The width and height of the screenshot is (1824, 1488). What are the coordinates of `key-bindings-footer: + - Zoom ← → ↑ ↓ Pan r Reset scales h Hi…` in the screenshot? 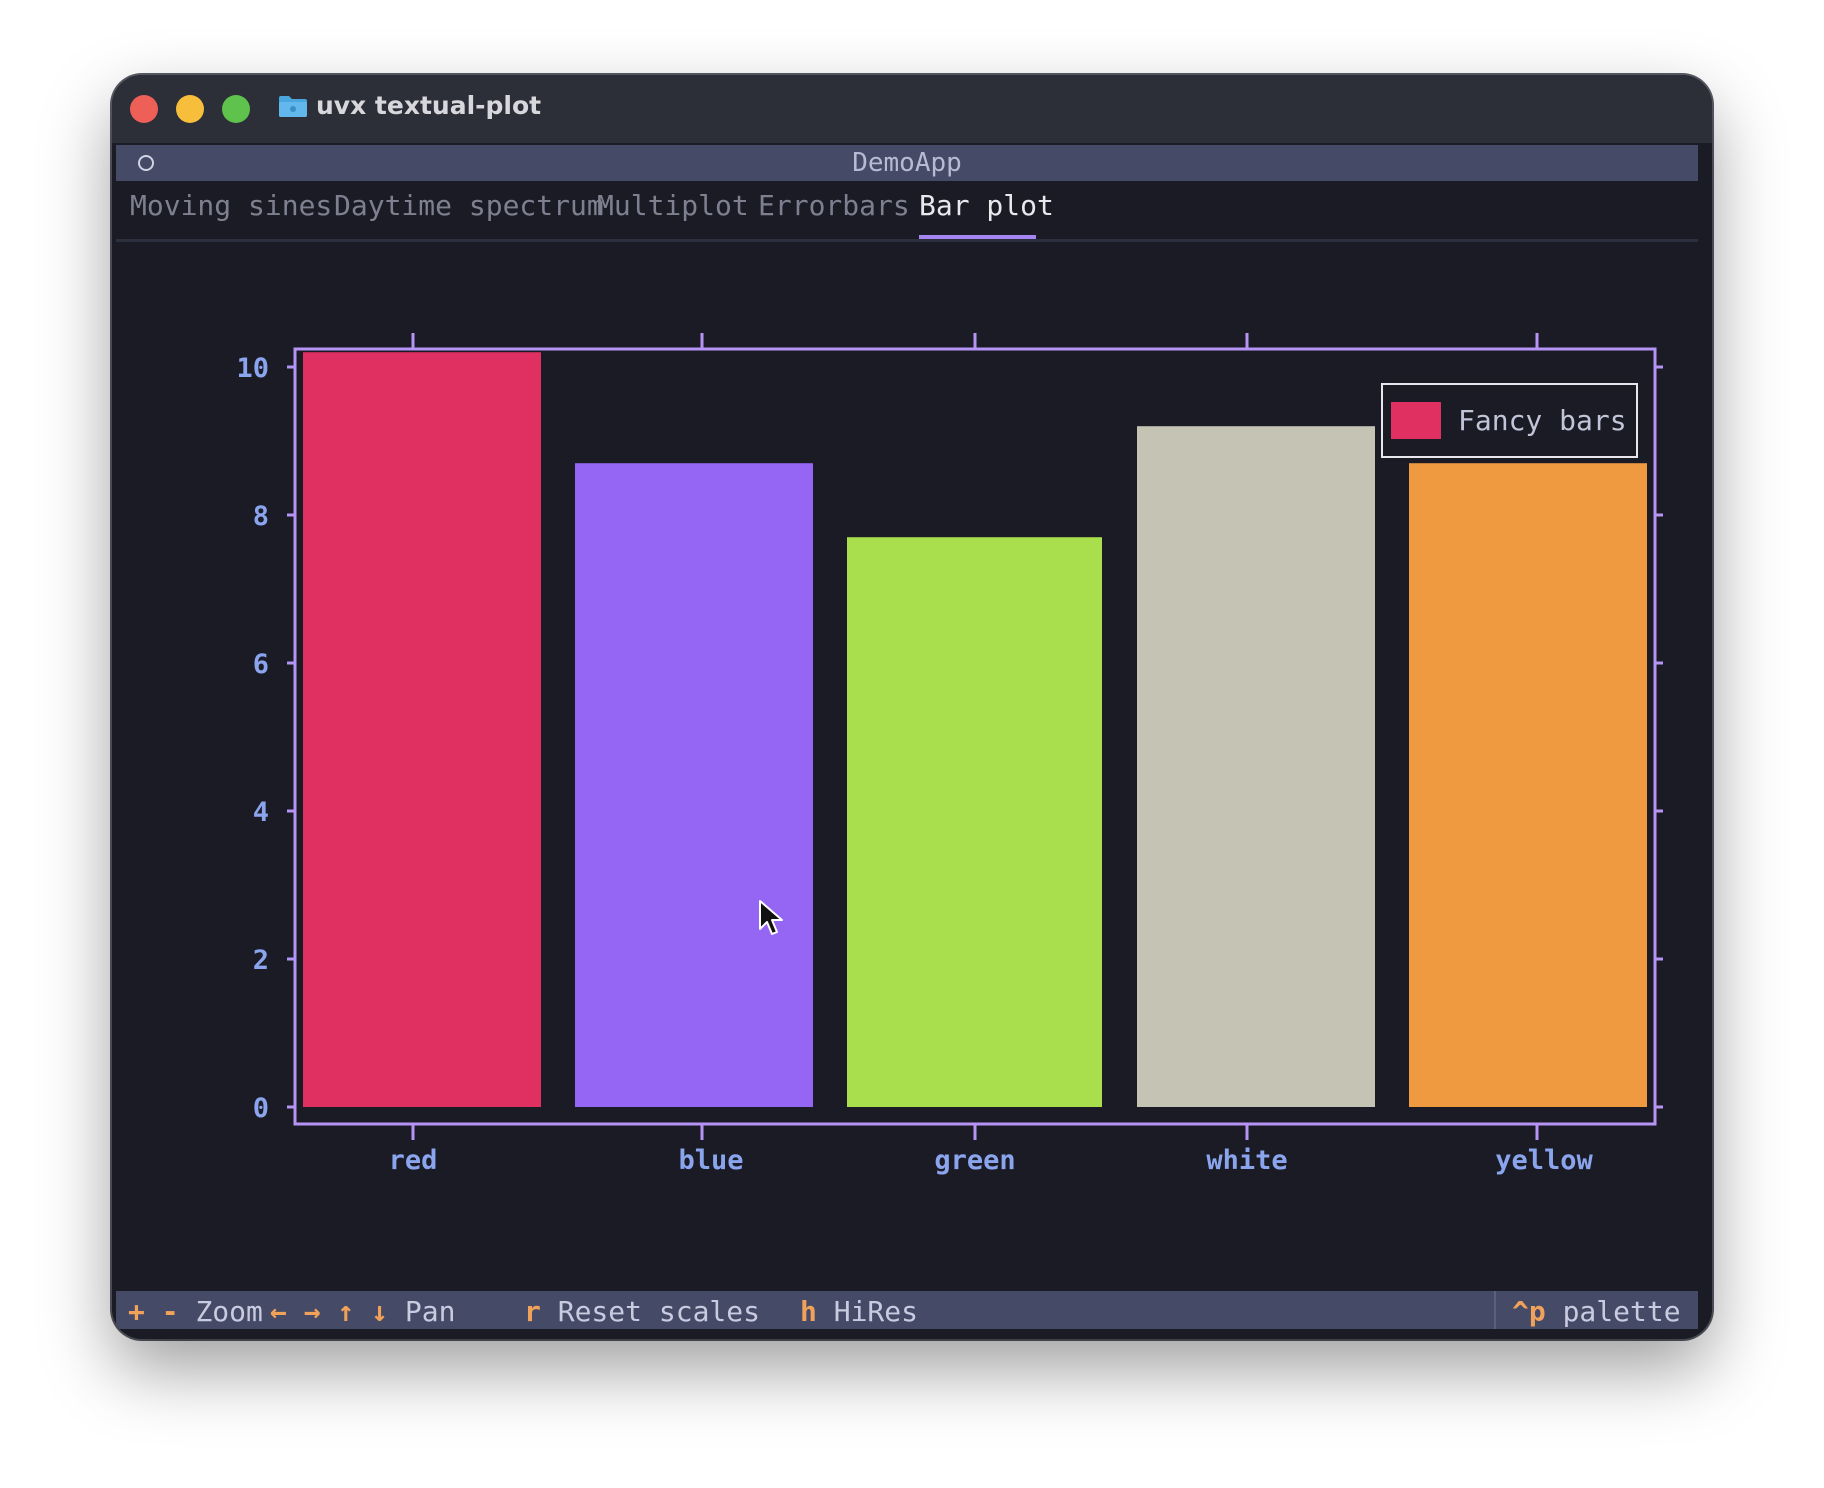 It's located at (907, 1310).